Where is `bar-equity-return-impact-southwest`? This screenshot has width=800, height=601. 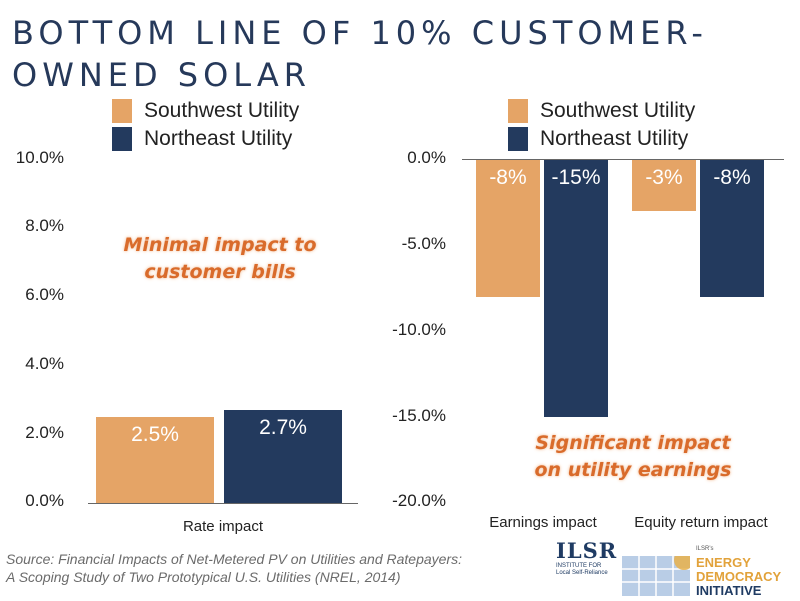
bar-equity-return-impact-southwest is located at coordinates (664, 185).